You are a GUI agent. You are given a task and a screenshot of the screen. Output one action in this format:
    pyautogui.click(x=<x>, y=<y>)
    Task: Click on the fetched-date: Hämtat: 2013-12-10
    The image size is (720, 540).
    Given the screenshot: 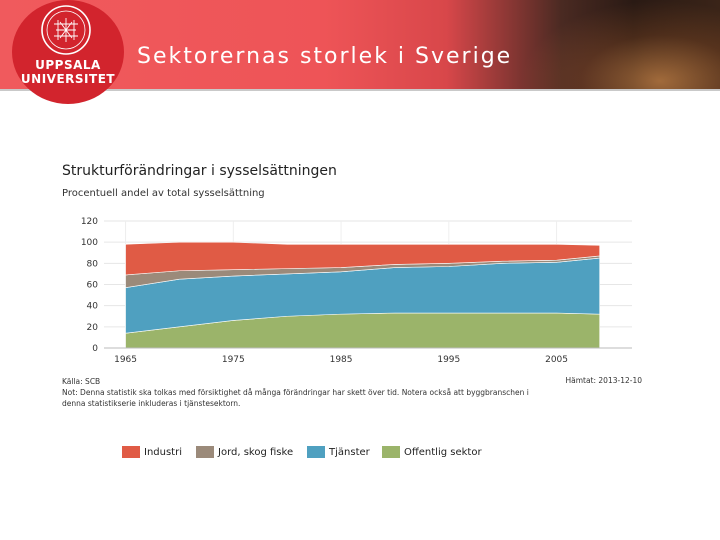 What is the action you would take?
    pyautogui.click(x=603, y=380)
    